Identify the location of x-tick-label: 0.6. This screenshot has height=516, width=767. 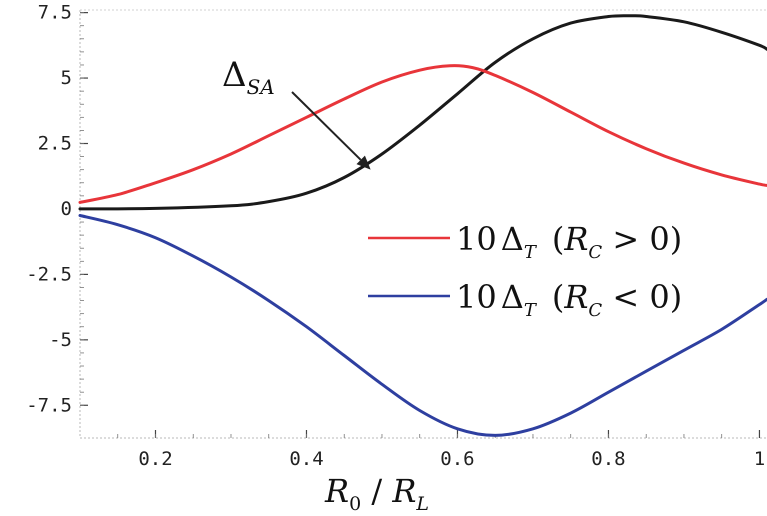
(457, 459).